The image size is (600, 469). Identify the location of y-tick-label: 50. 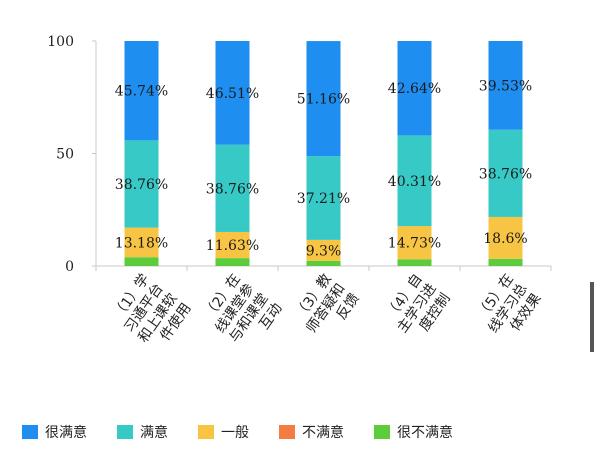
(65, 155).